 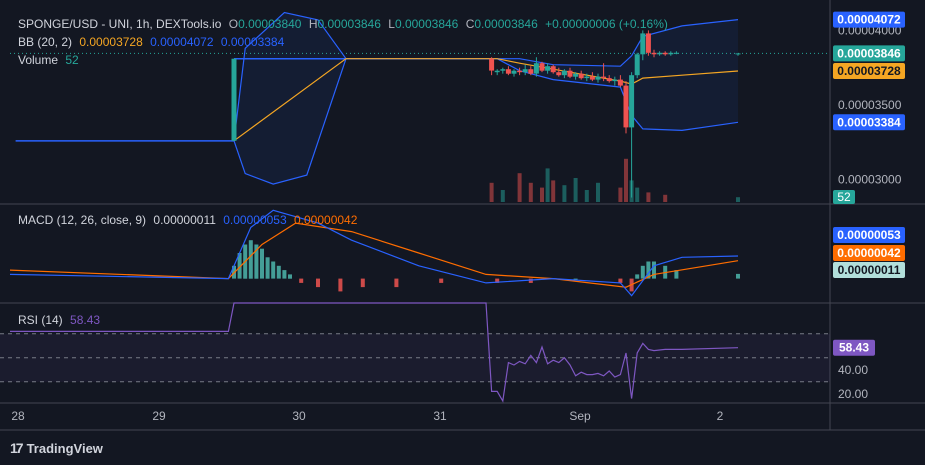 I want to click on macd-signal-value: 0.00000042, so click(x=326, y=220).